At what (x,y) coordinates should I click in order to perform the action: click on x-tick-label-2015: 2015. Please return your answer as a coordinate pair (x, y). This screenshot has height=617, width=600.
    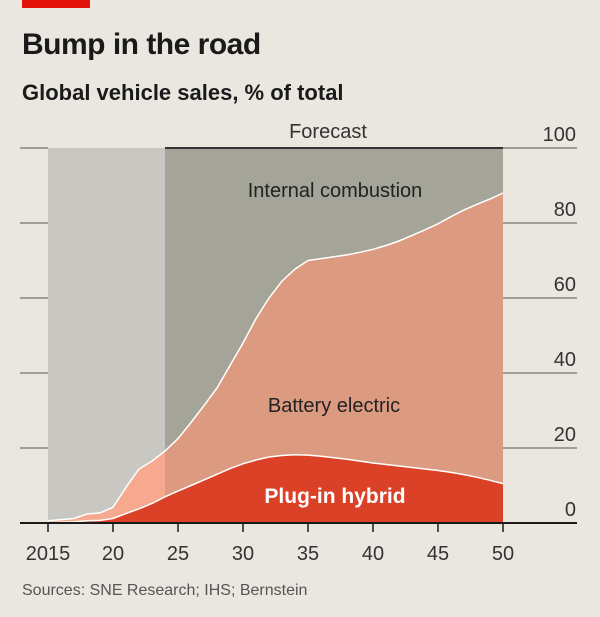
    Looking at the image, I should click on (48, 554).